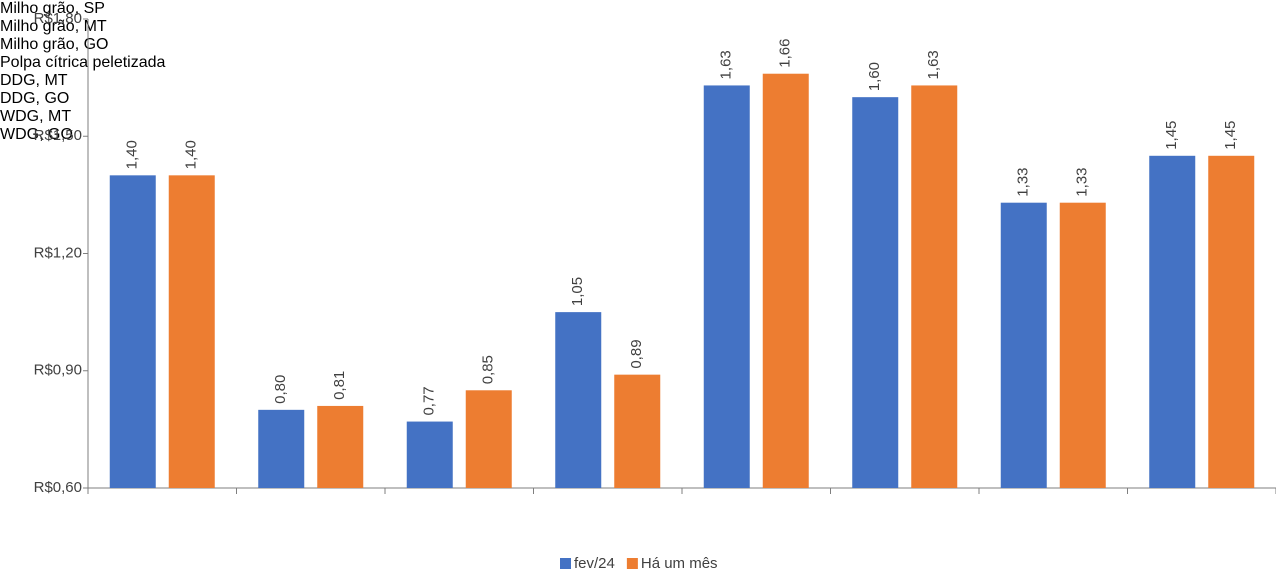 Image resolution: width=1276 pixels, height=573 pixels. I want to click on x-tick-label: Milho grão, MT, so click(53, 26).